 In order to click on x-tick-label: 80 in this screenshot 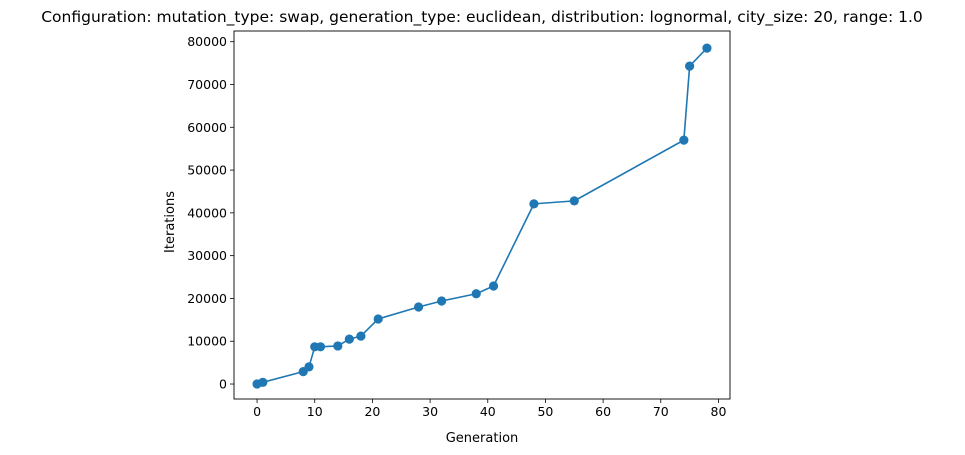, I will do `click(719, 411)`.